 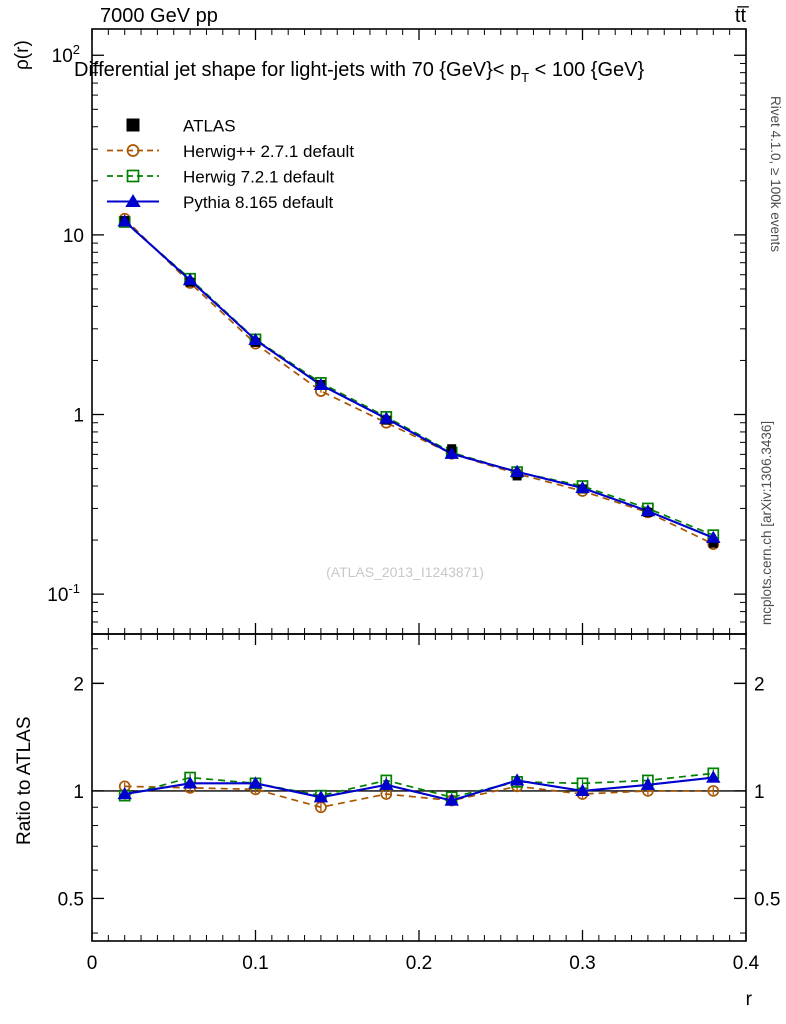 I want to click on legend-label: ATLAS, so click(x=209, y=126).